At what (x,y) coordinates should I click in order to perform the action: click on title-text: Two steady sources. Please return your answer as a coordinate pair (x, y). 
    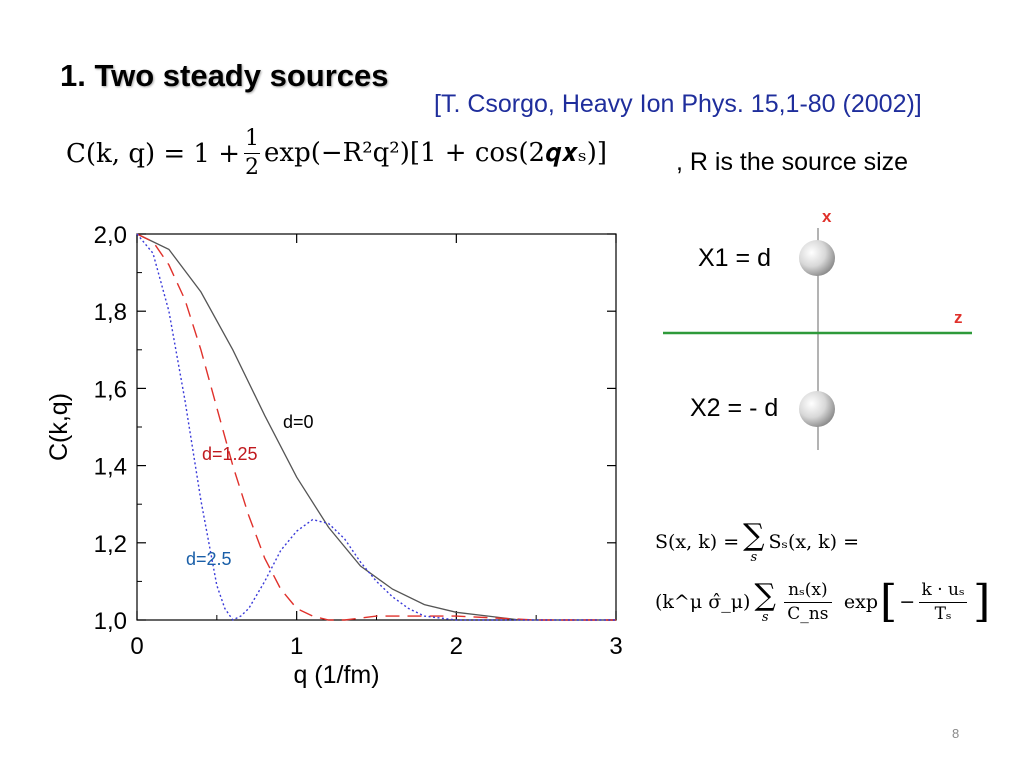
    Looking at the image, I should click on (241, 75).